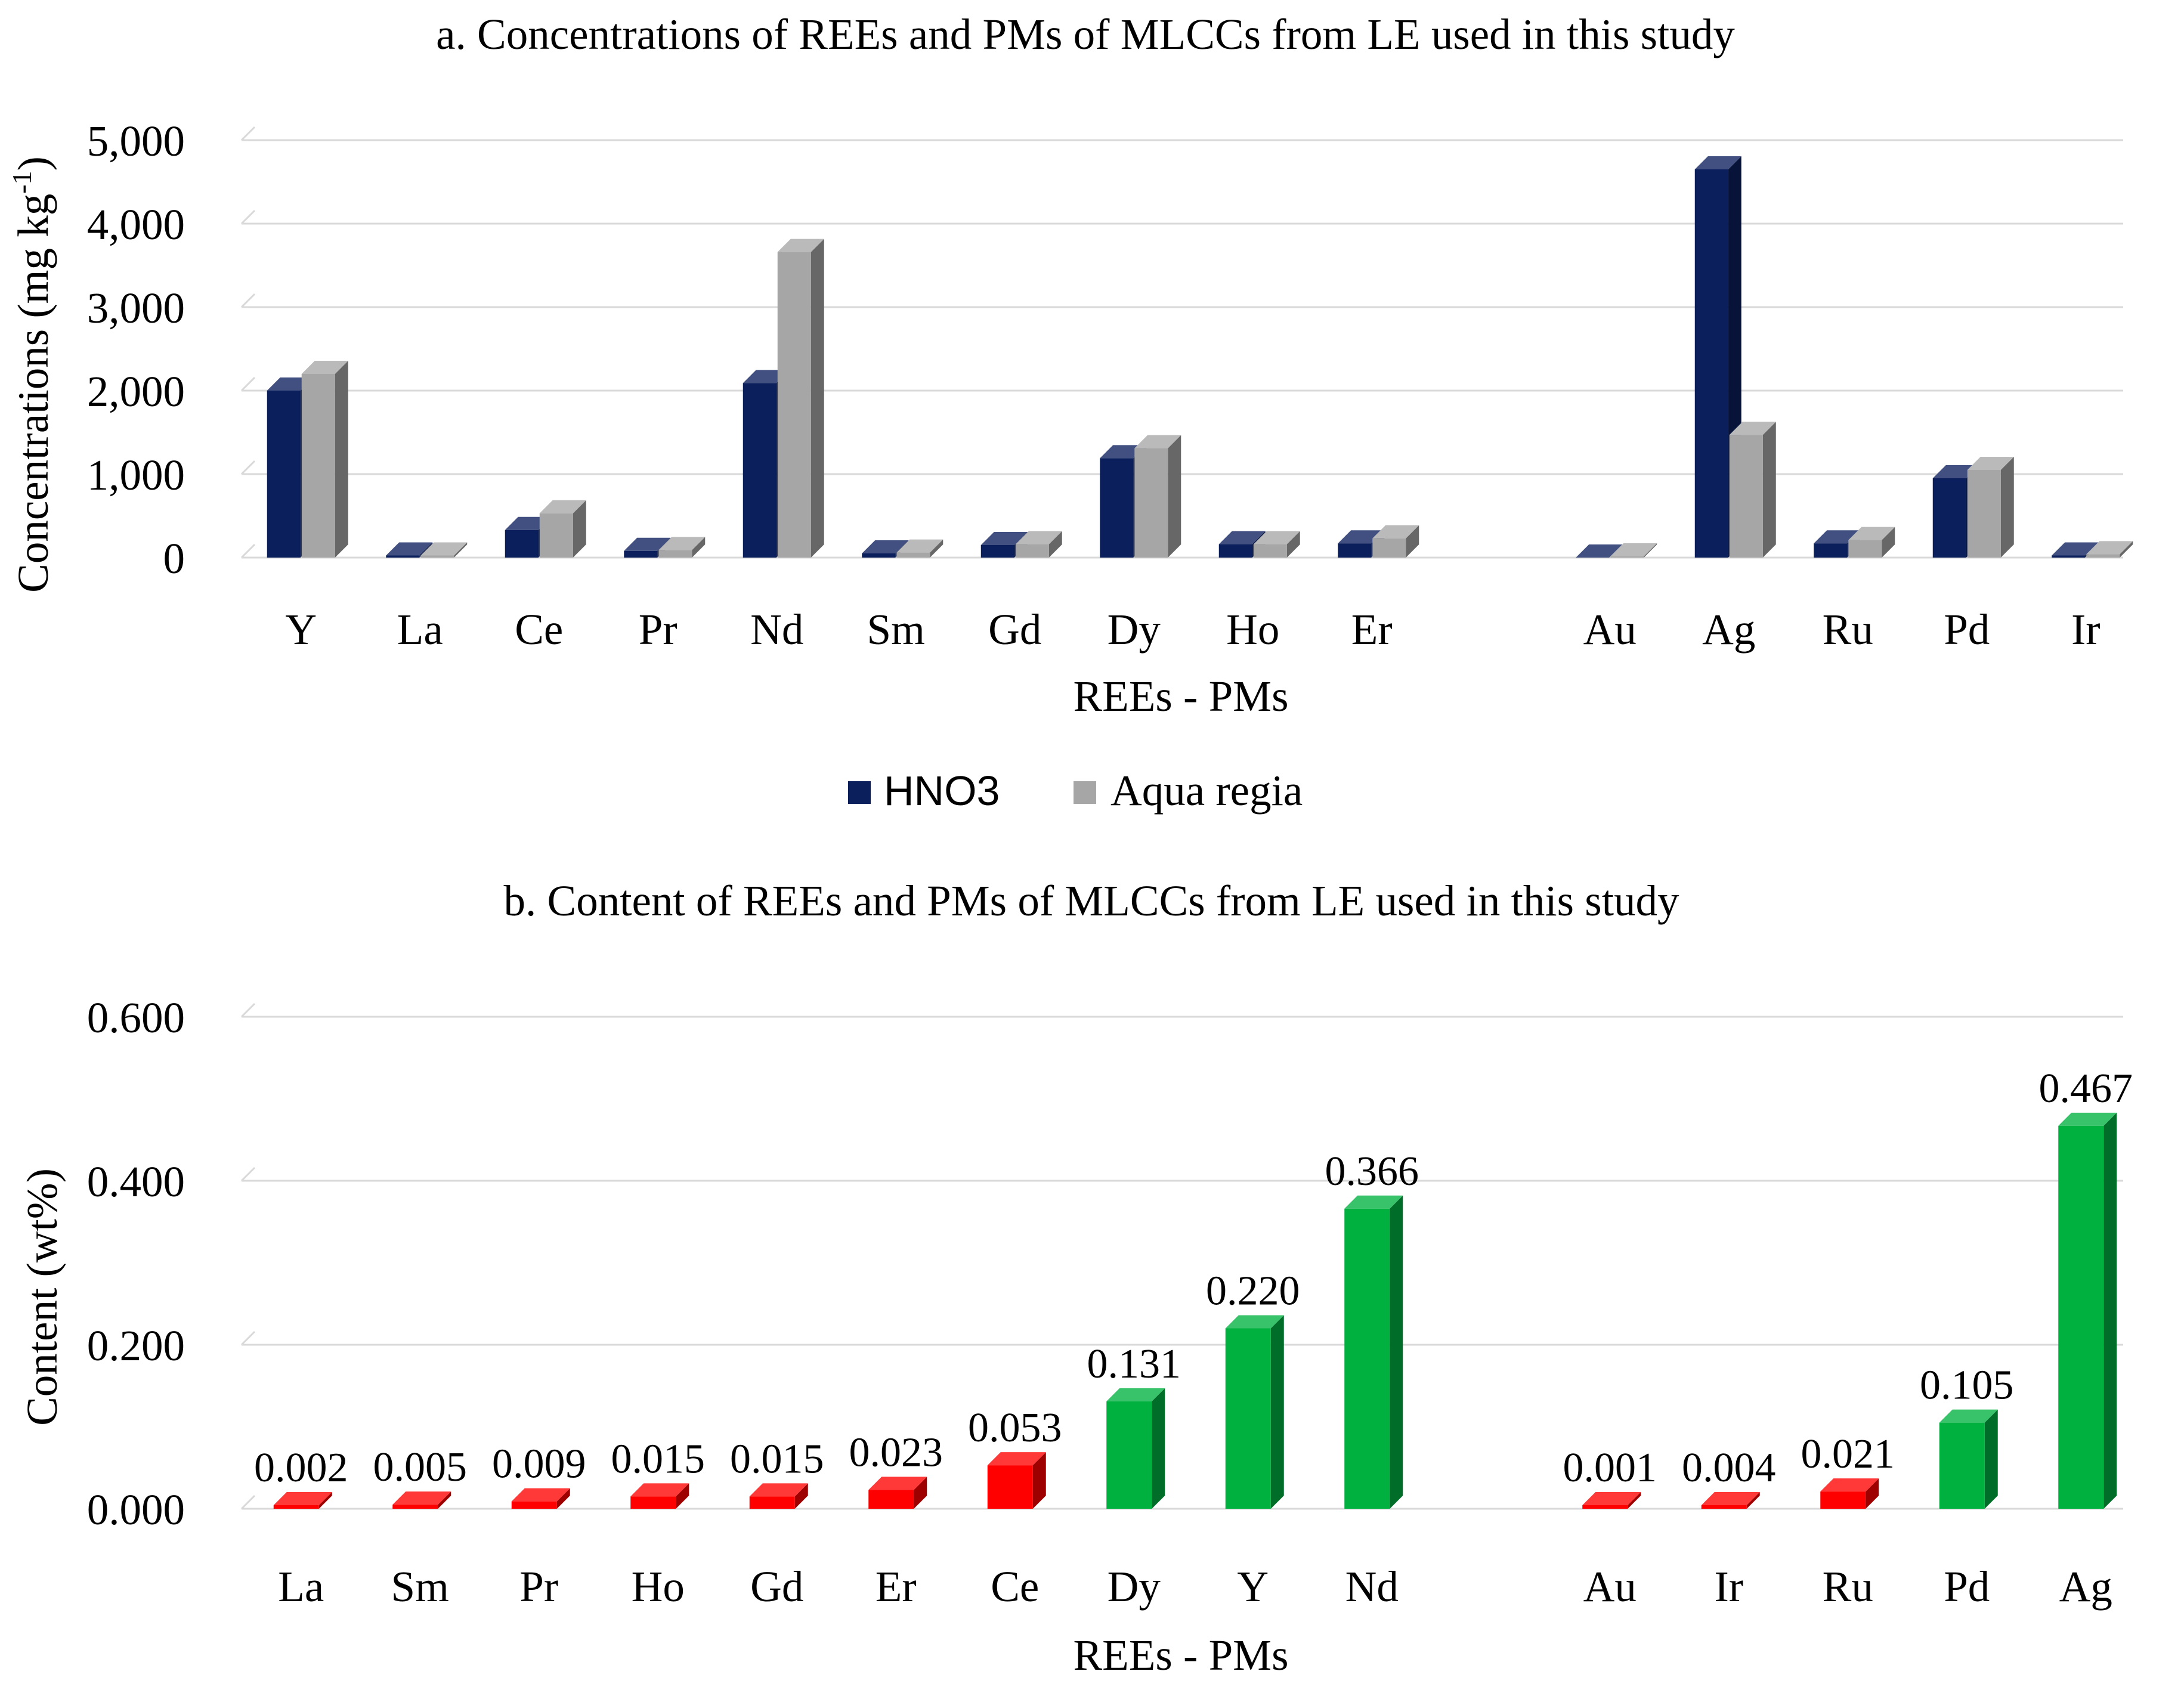  What do you see at coordinates (1015, 1428) in the screenshot?
I see `chart-b-data-label-ce: 0.053` at bounding box center [1015, 1428].